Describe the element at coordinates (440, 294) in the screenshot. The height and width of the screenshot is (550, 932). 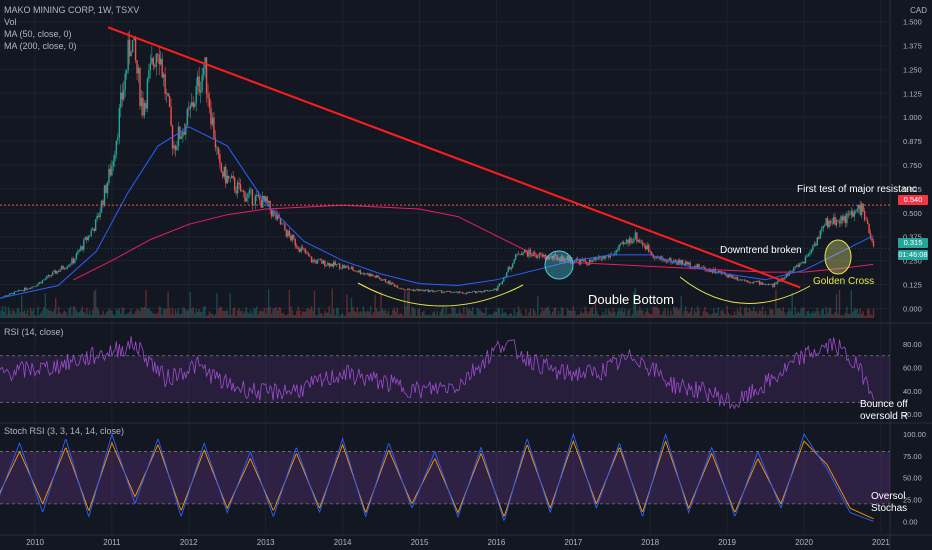
I see `double-bottom-curve-left` at that location.